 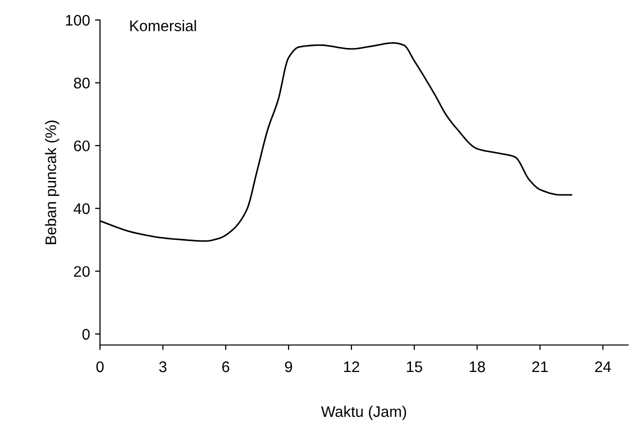 What do you see at coordinates (86, 334) in the screenshot?
I see `y-tick-label: 0` at bounding box center [86, 334].